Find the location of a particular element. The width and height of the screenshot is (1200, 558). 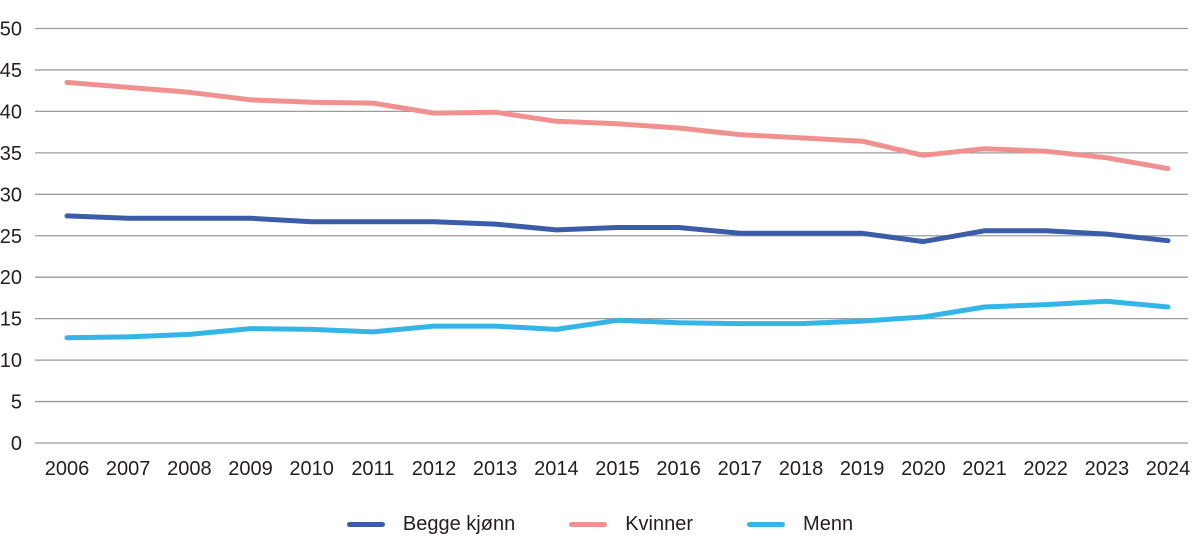

y-tick-label-0: 0 is located at coordinates (16, 444).